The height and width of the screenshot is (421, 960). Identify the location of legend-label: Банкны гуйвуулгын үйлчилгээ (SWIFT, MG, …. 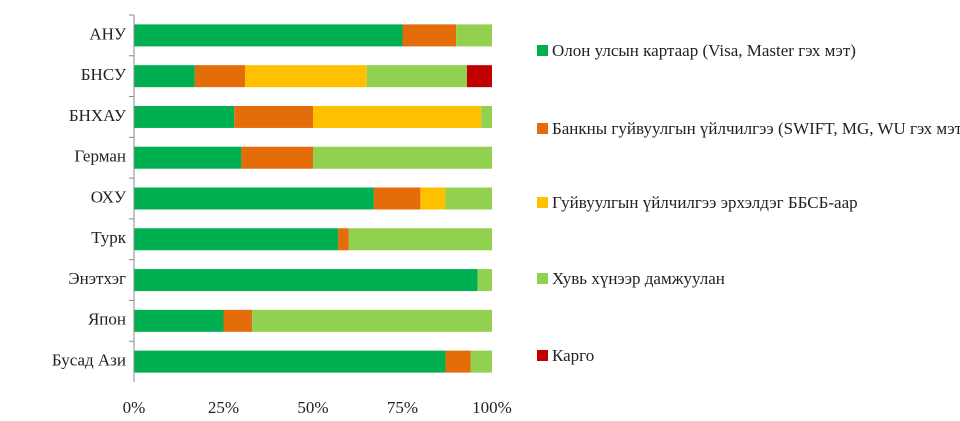
(756, 128).